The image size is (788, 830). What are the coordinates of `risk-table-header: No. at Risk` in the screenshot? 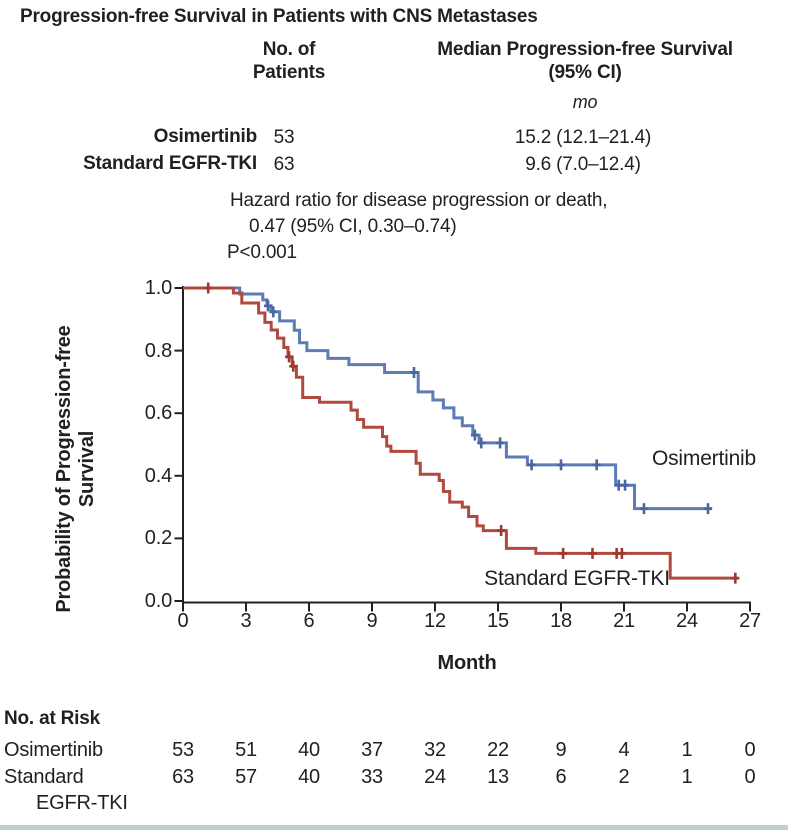 It's located at (52, 718).